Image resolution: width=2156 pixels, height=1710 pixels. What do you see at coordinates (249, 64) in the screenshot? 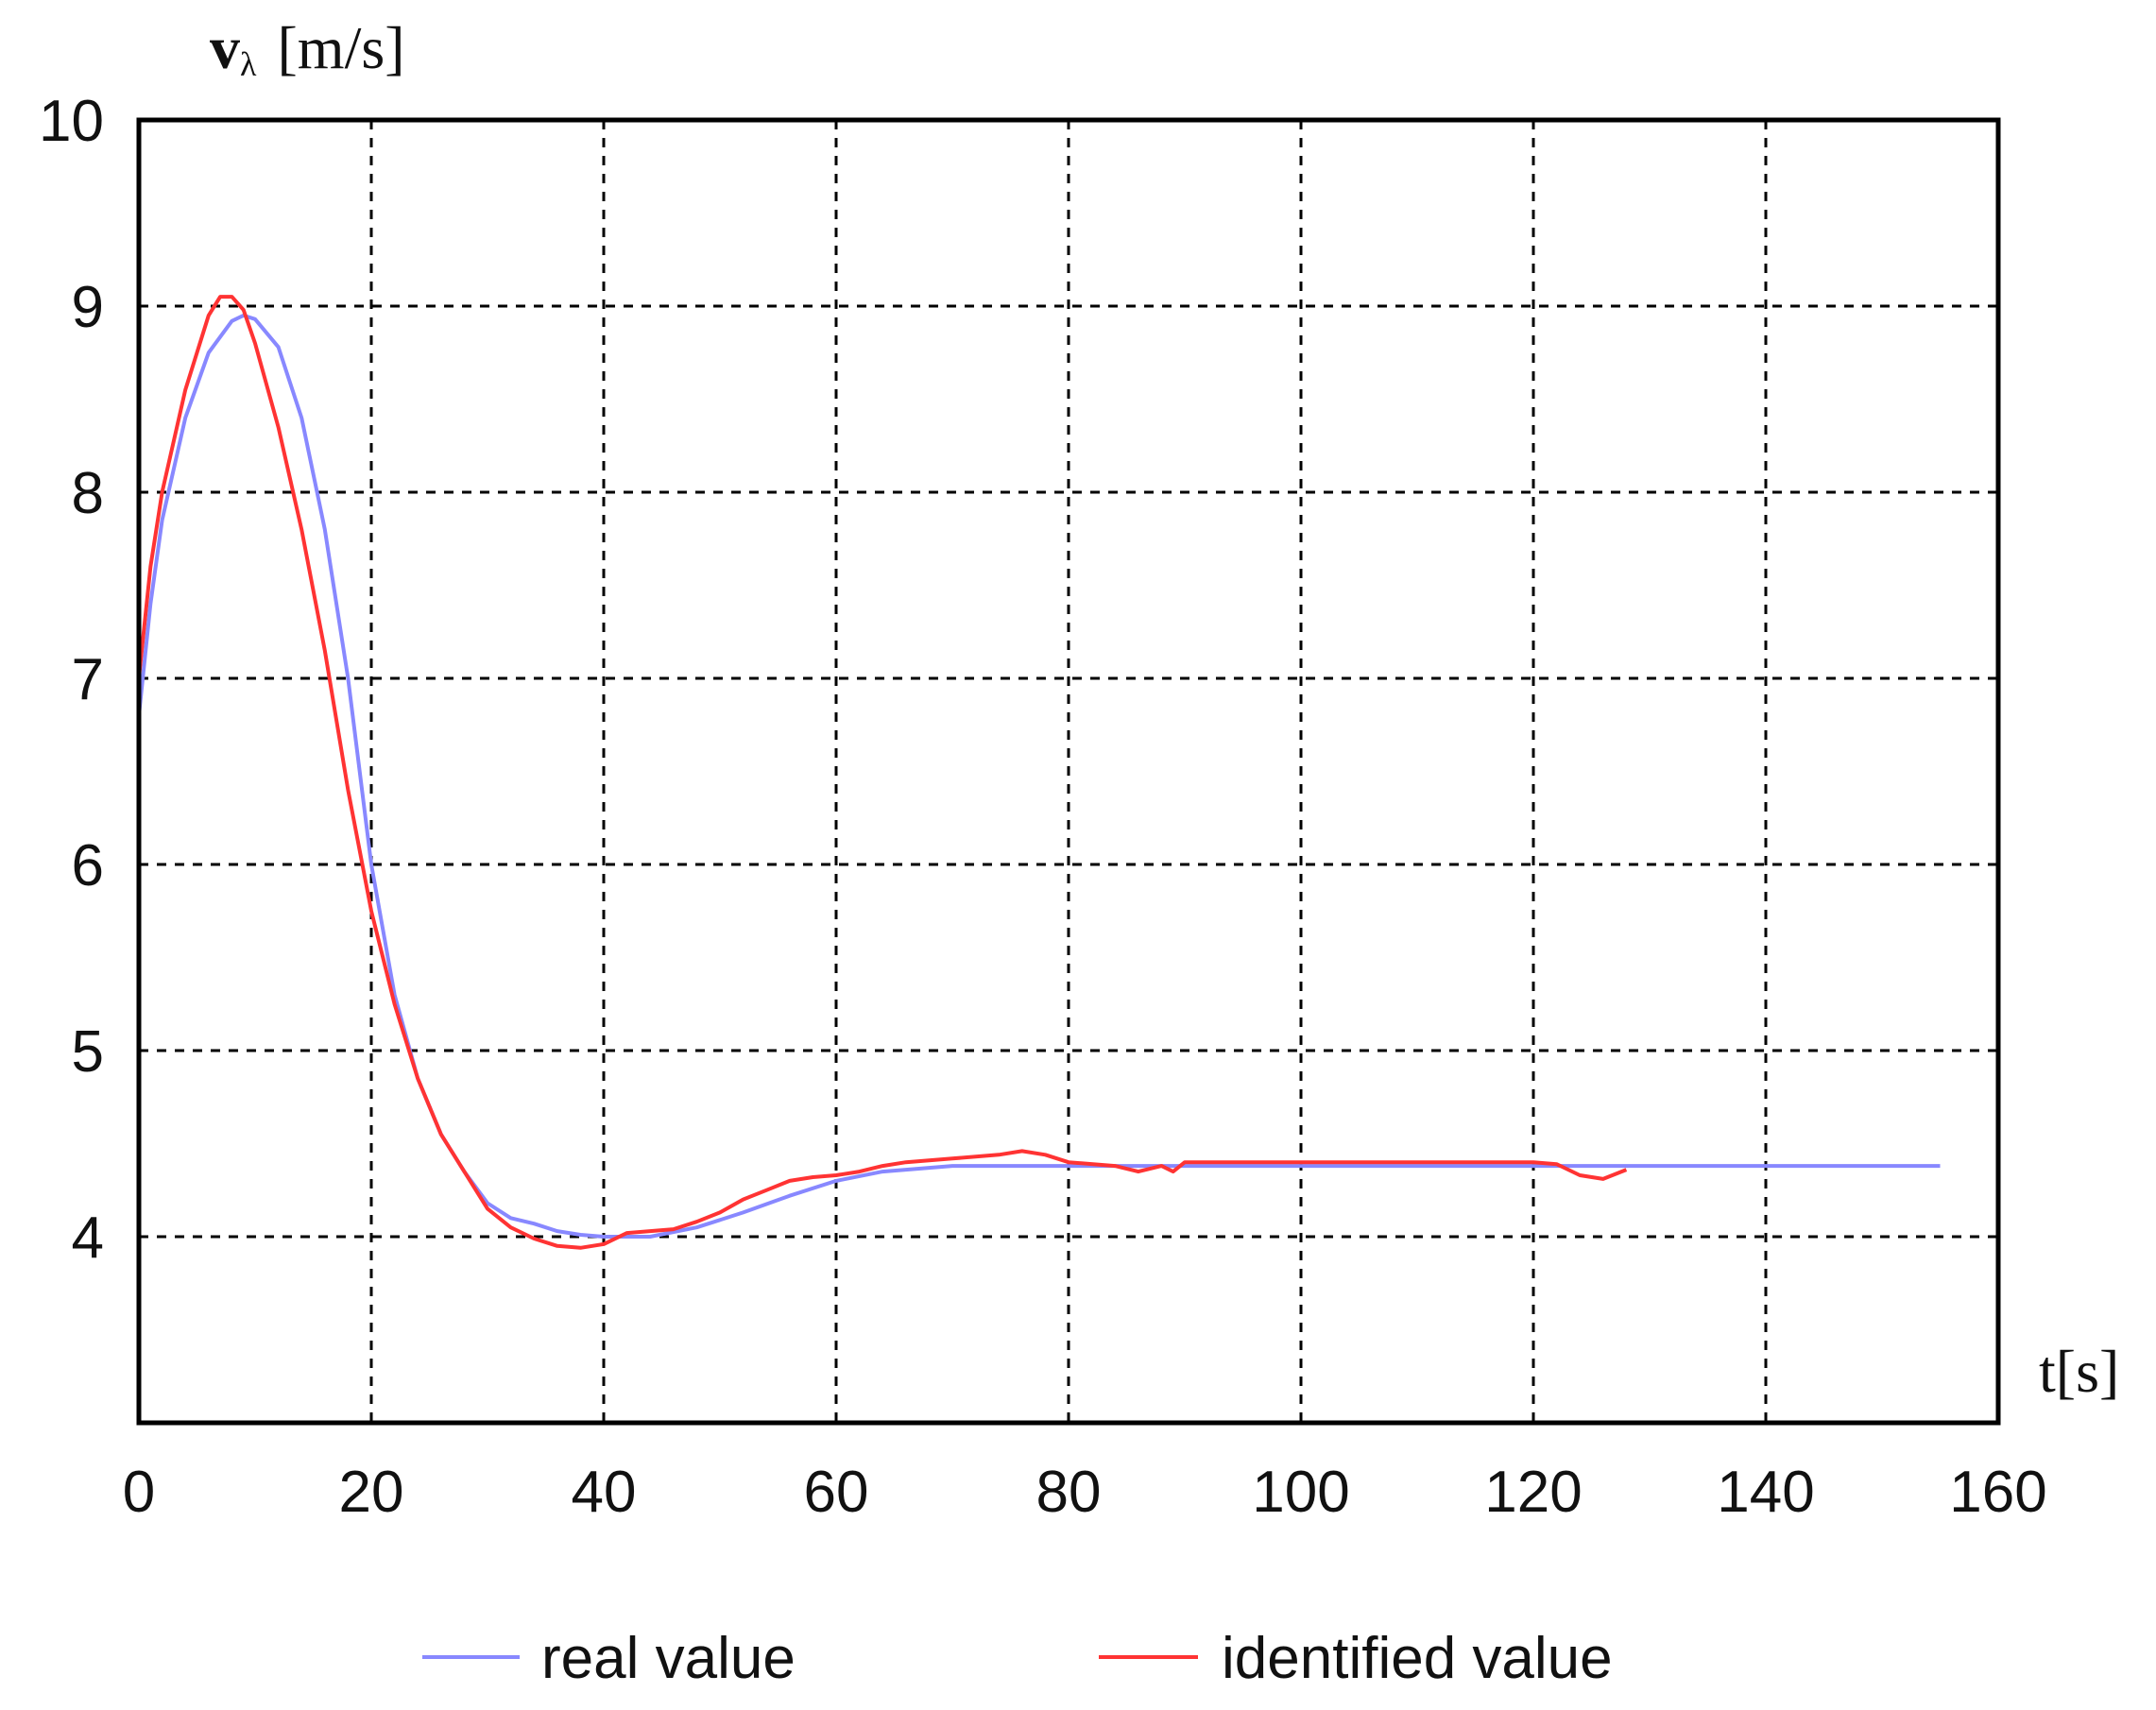
I see `y-axis-subscript: λ` at bounding box center [249, 64].